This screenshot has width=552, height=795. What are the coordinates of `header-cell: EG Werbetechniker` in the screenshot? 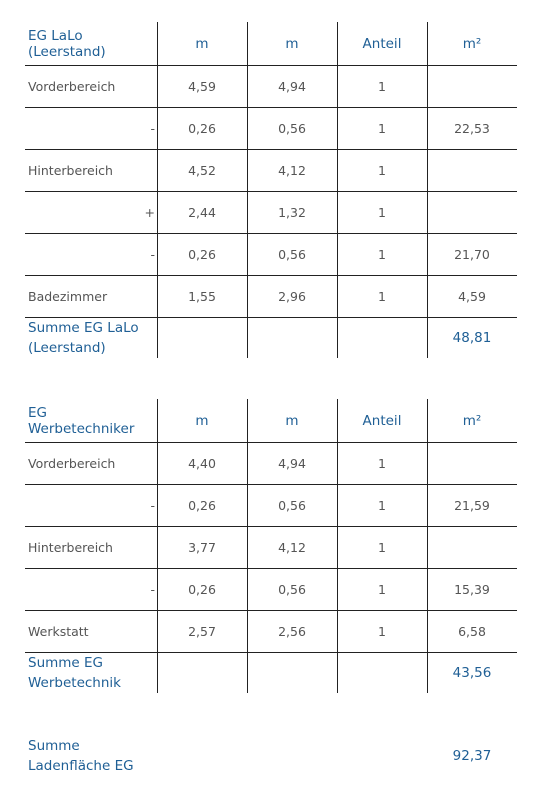 It's located at (81, 420).